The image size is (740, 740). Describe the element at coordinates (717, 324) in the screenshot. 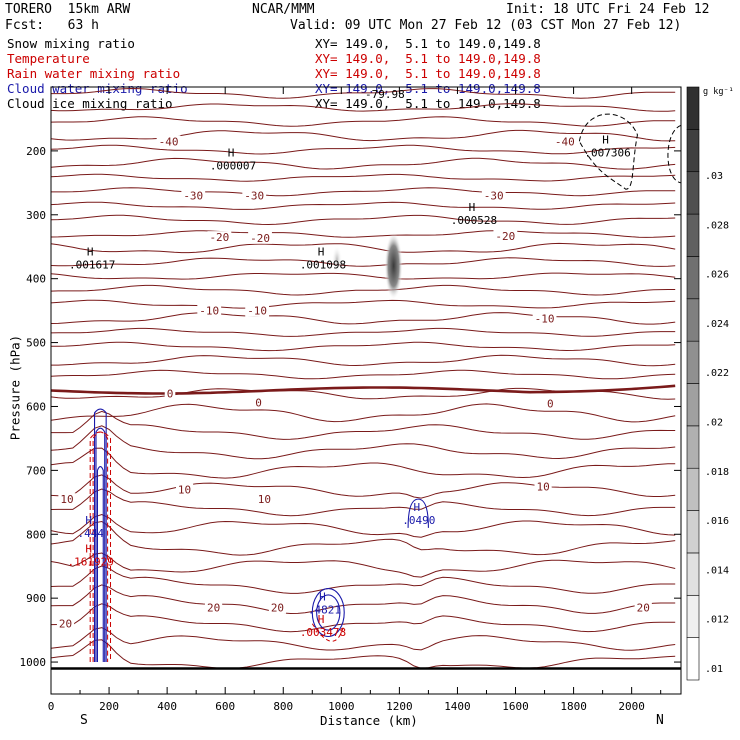

I see `colorbar-tick-label: .024` at that location.